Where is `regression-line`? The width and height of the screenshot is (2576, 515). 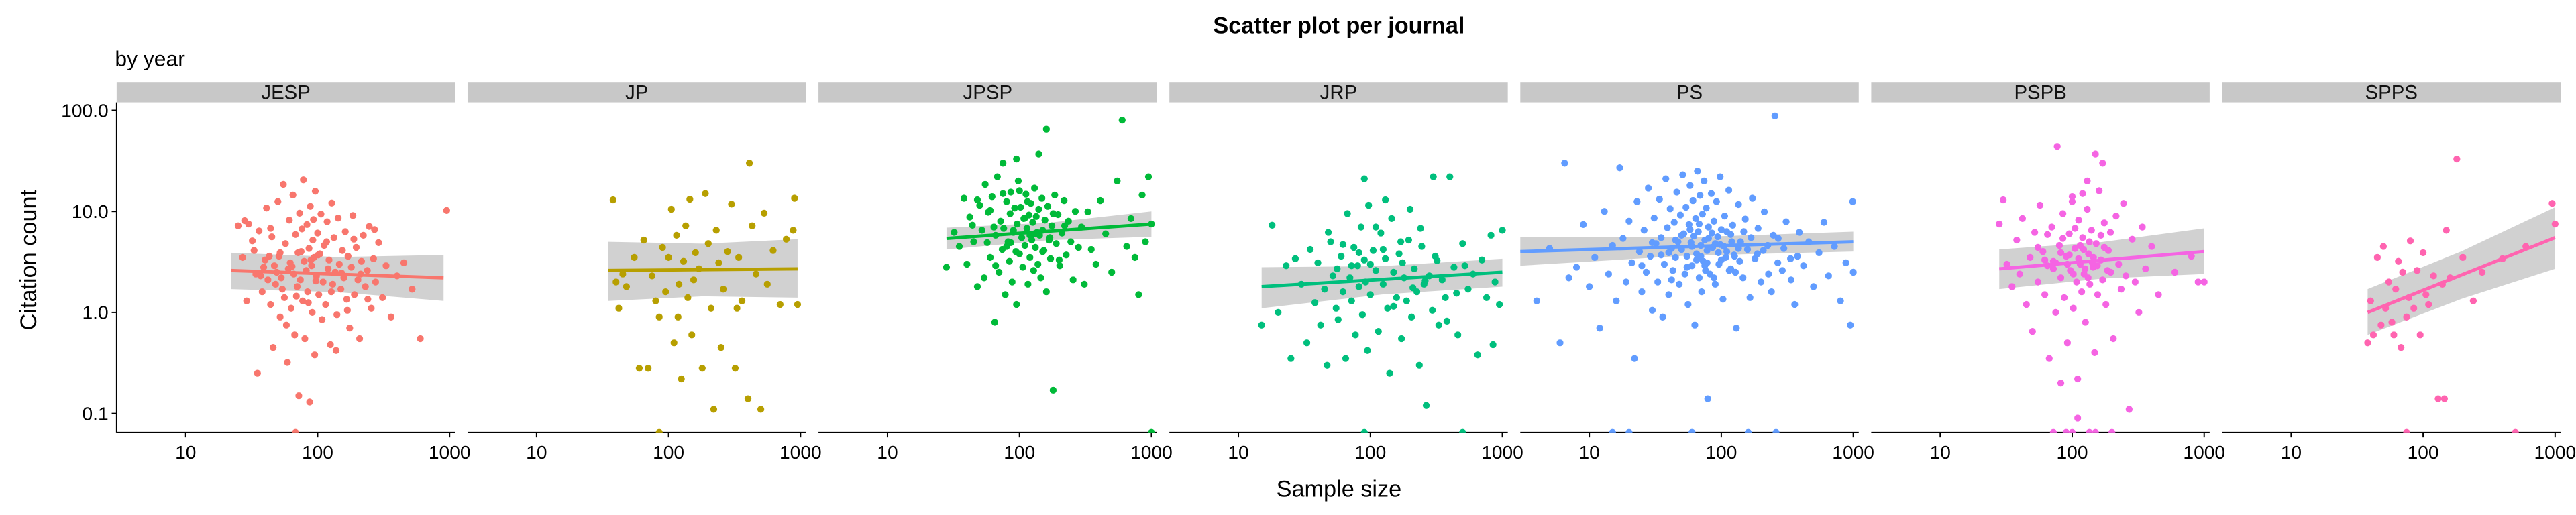 regression-line is located at coordinates (1687, 246).